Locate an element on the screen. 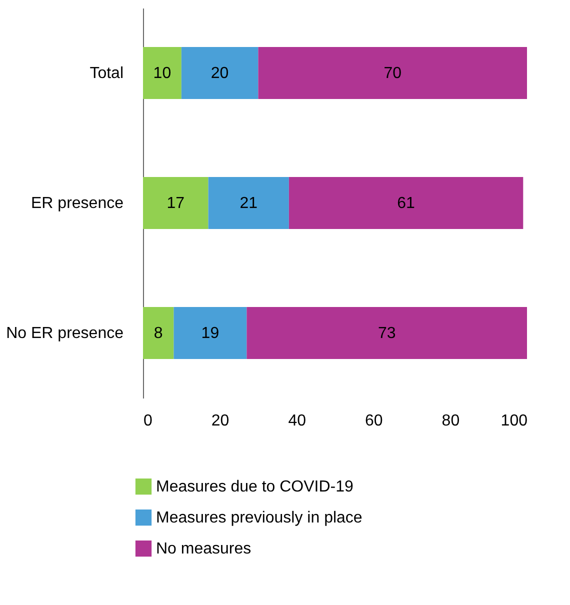 The height and width of the screenshot is (605, 570). x-tick-label: 80 is located at coordinates (451, 421).